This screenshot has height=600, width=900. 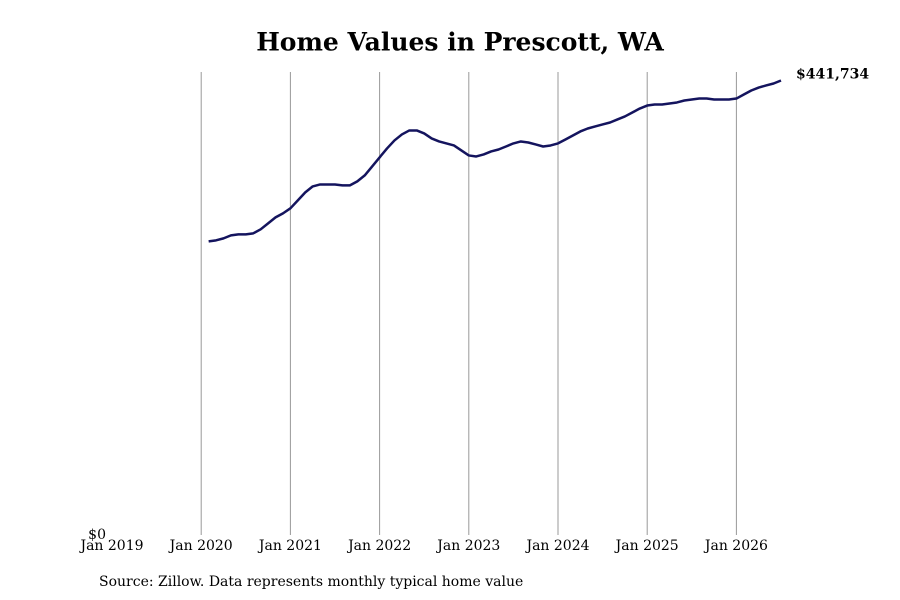 What do you see at coordinates (378, 546) in the screenshot?
I see `x-tick-label: Jan 2022` at bounding box center [378, 546].